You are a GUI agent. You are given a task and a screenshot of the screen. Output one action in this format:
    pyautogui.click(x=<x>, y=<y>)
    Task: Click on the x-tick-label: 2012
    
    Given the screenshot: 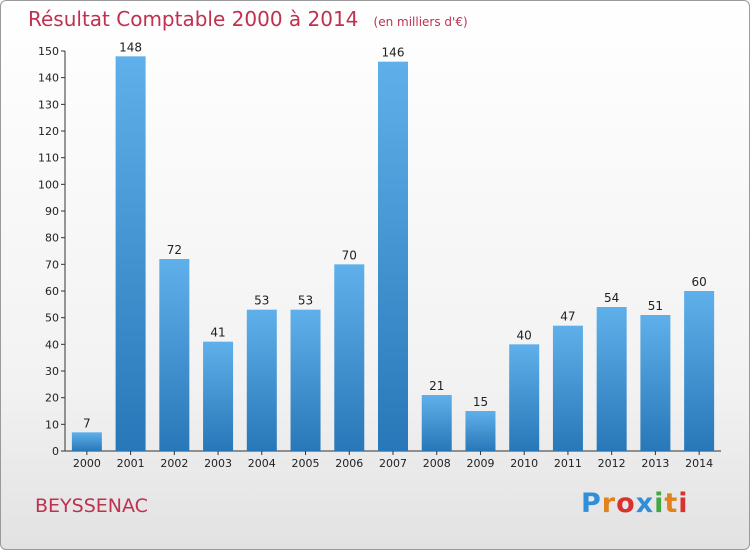 What is the action you would take?
    pyautogui.click(x=612, y=463)
    